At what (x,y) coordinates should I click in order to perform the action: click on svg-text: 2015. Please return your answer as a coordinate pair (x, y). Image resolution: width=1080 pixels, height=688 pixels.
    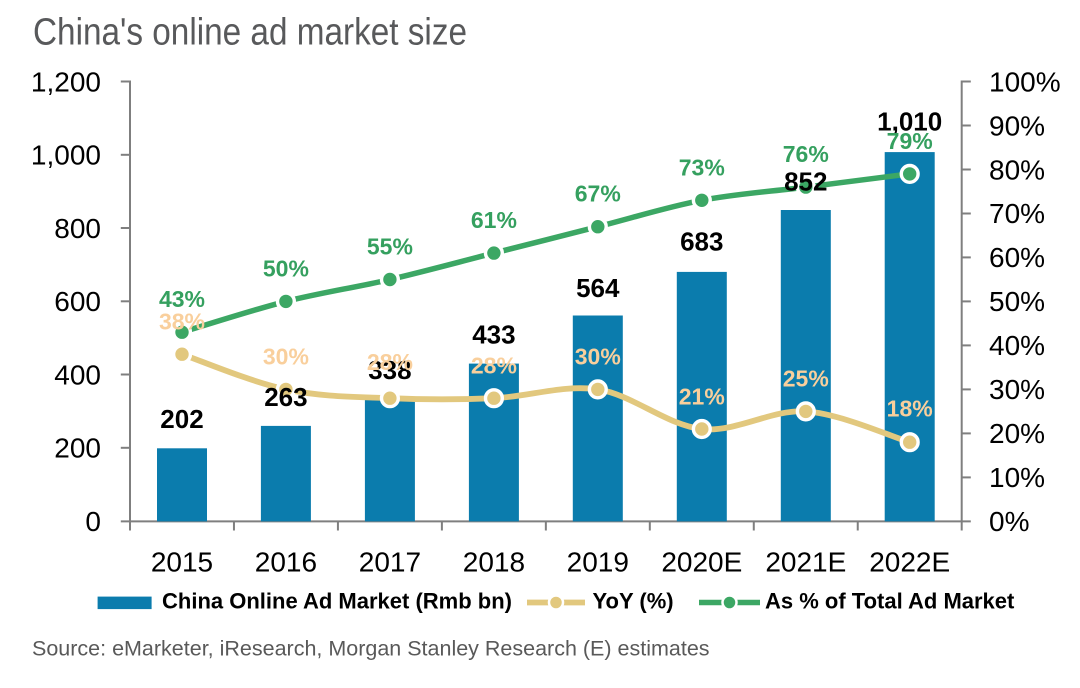
    Looking at the image, I should click on (182, 562).